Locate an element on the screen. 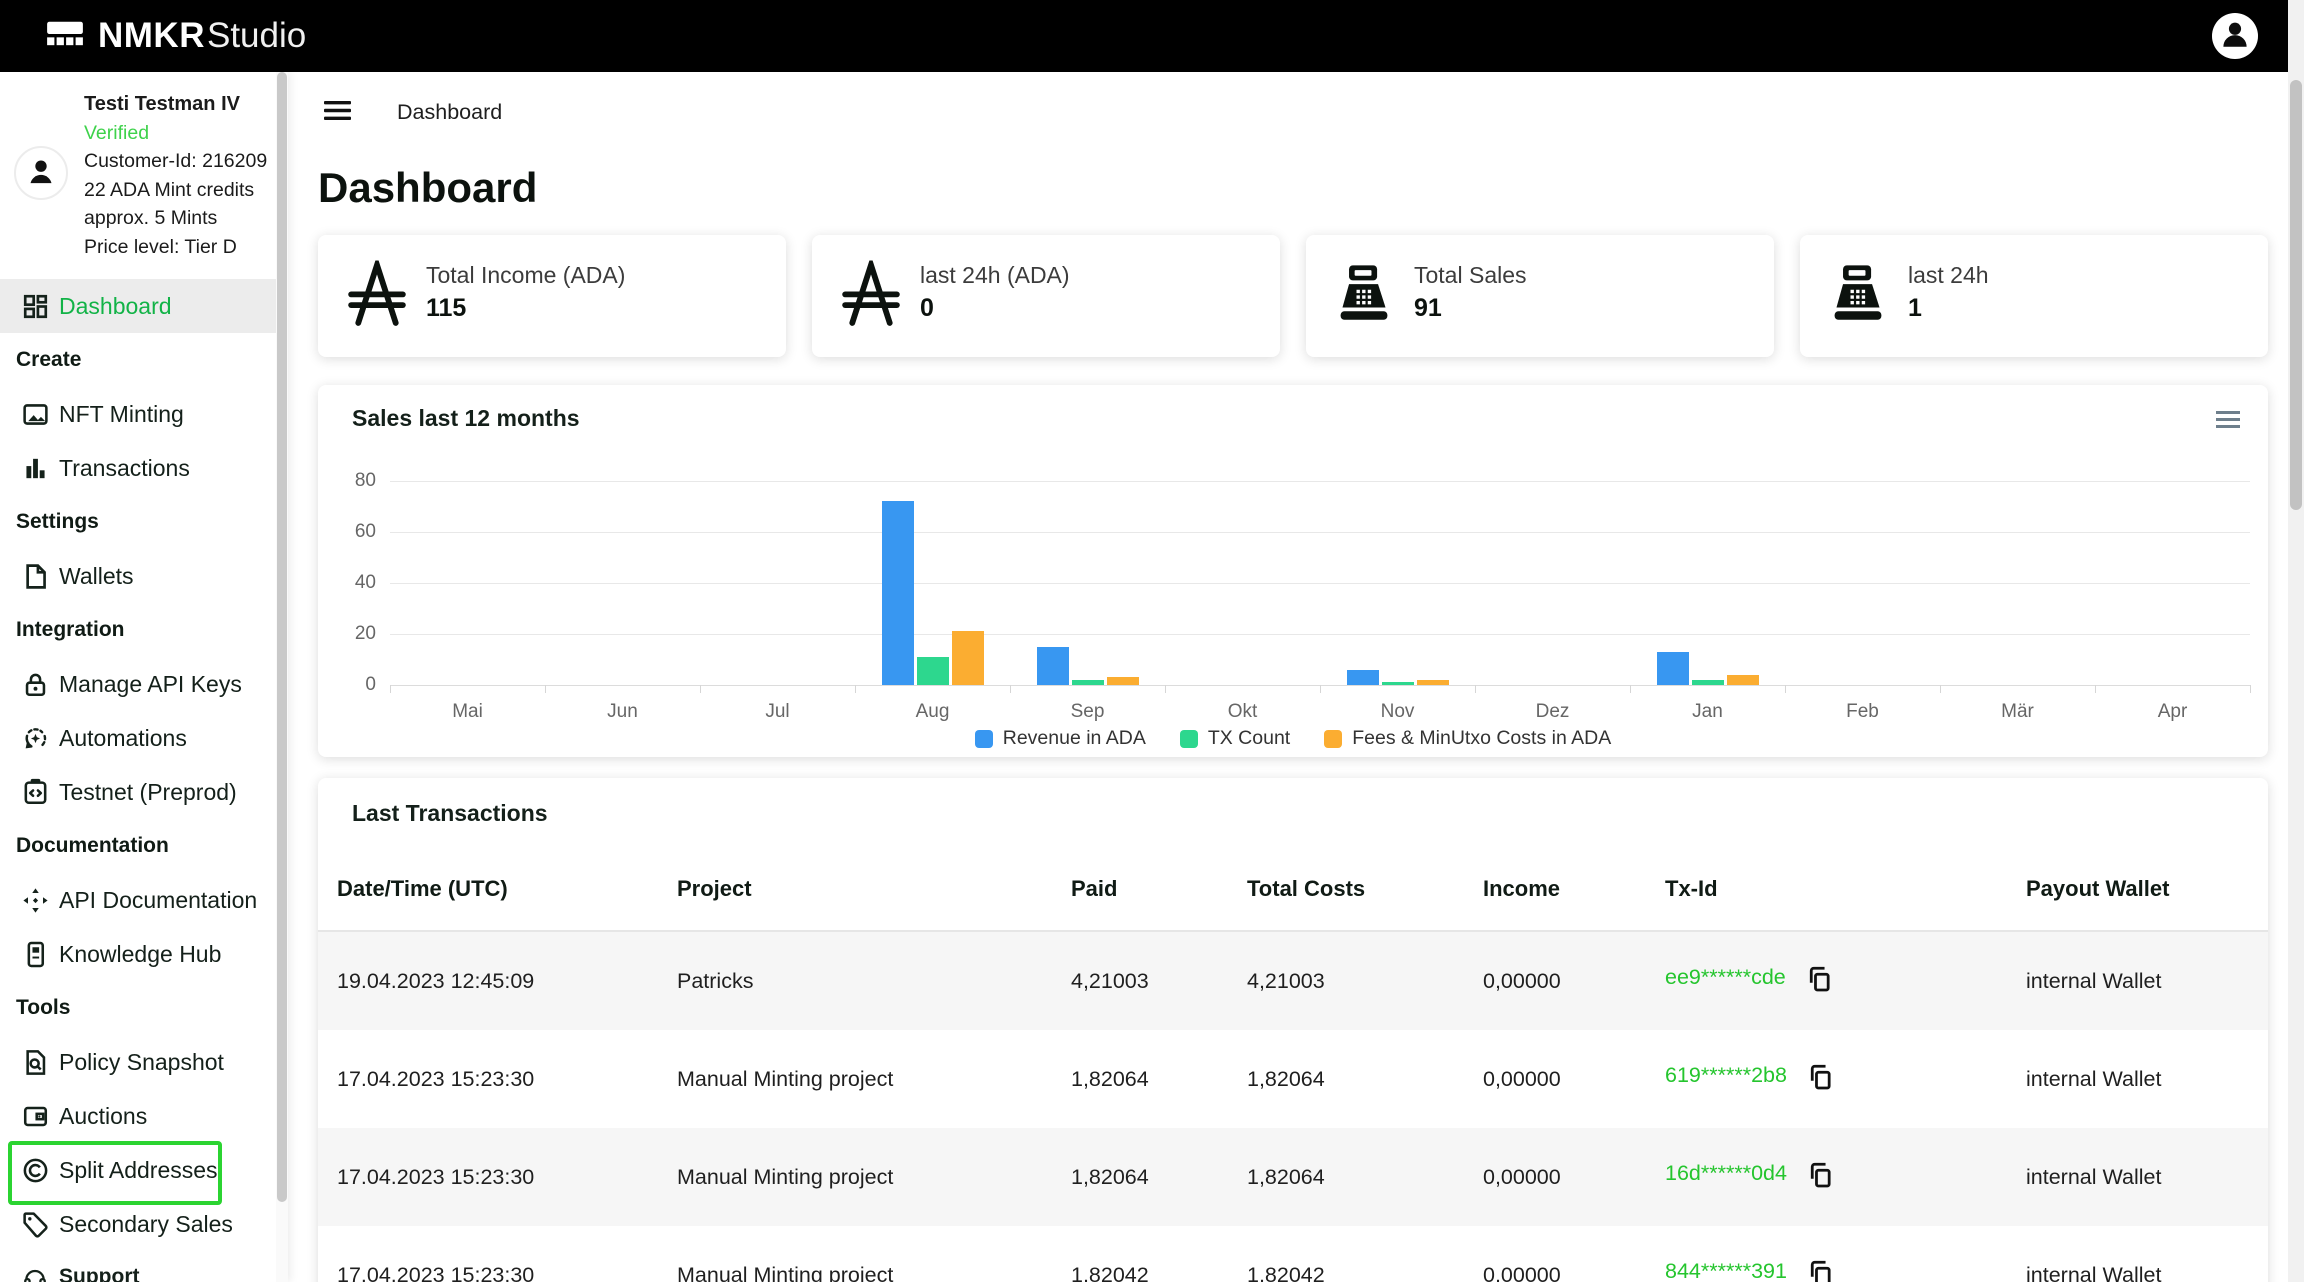 This screenshot has height=1282, width=2304. section-label: Documentation is located at coordinates (92, 845).